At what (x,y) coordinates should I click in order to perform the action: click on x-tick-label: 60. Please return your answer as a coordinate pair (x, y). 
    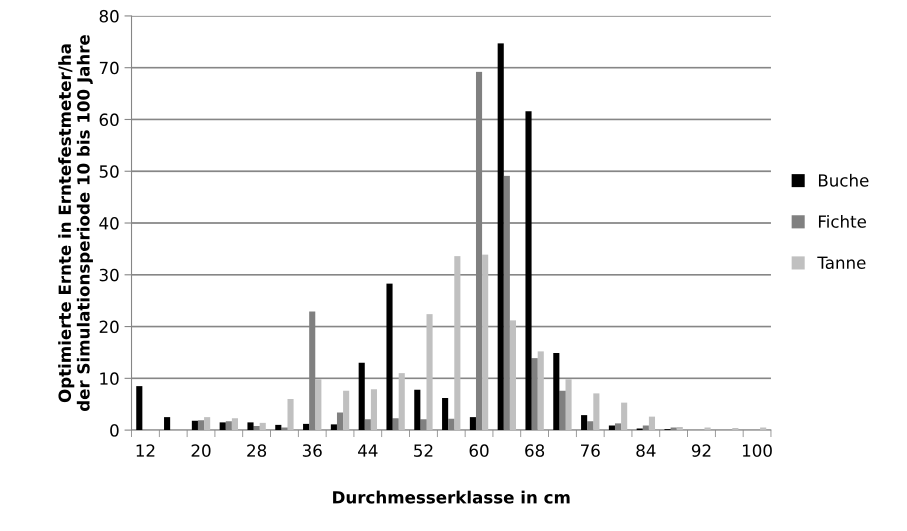
    Looking at the image, I should click on (479, 450).